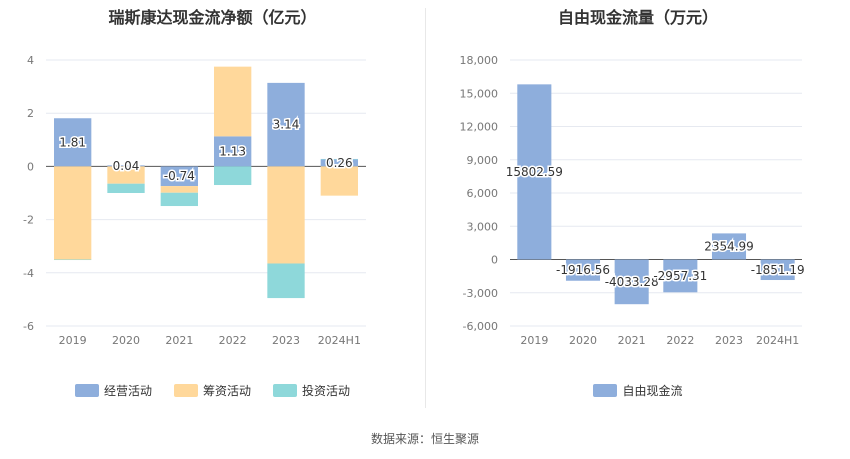 The height and width of the screenshot is (459, 850). I want to click on legend-item: 自由现金流, so click(638, 390).